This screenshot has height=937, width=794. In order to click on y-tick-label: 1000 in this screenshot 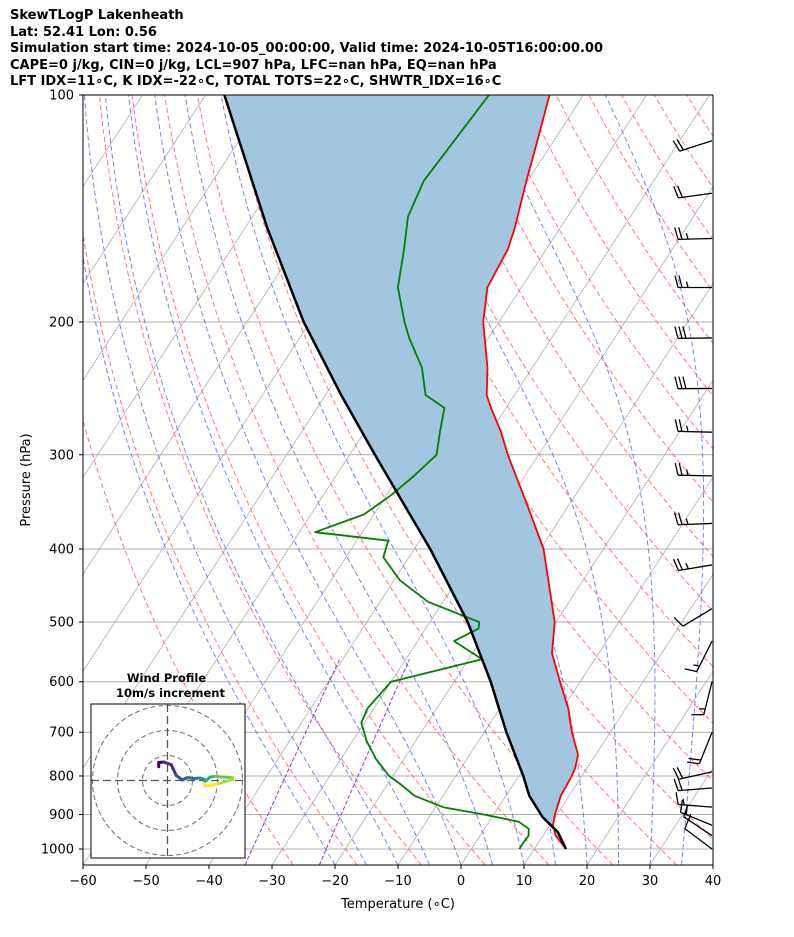, I will do `click(57, 850)`.